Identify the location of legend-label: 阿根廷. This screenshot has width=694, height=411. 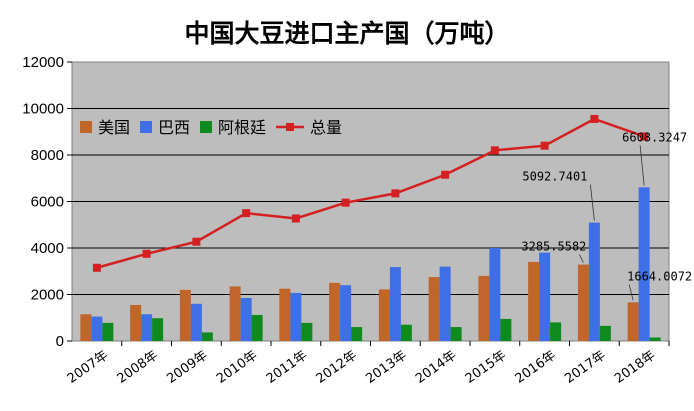
(242, 127).